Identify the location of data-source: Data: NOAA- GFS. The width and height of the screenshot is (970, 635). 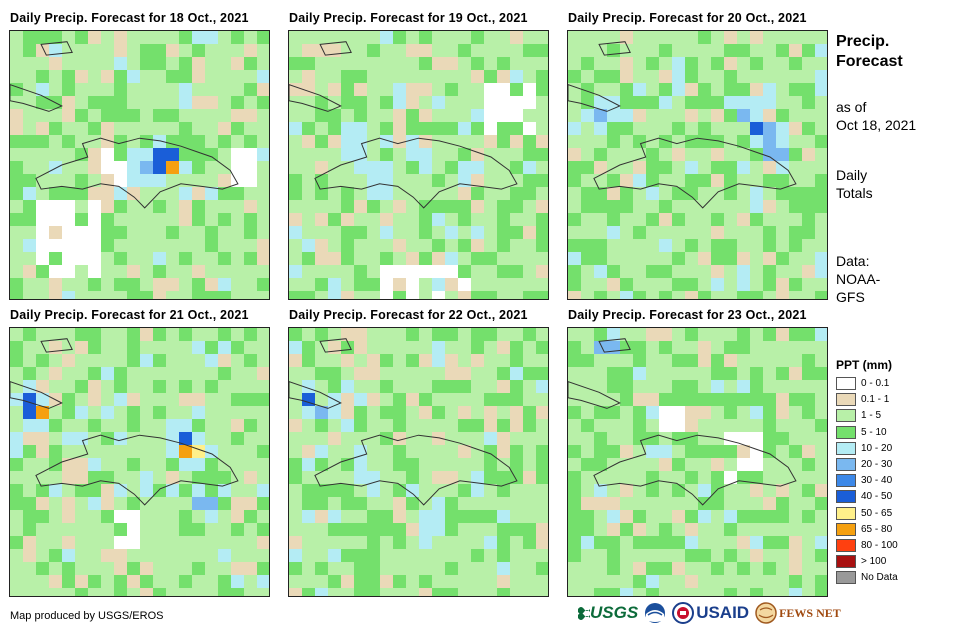
(858, 279).